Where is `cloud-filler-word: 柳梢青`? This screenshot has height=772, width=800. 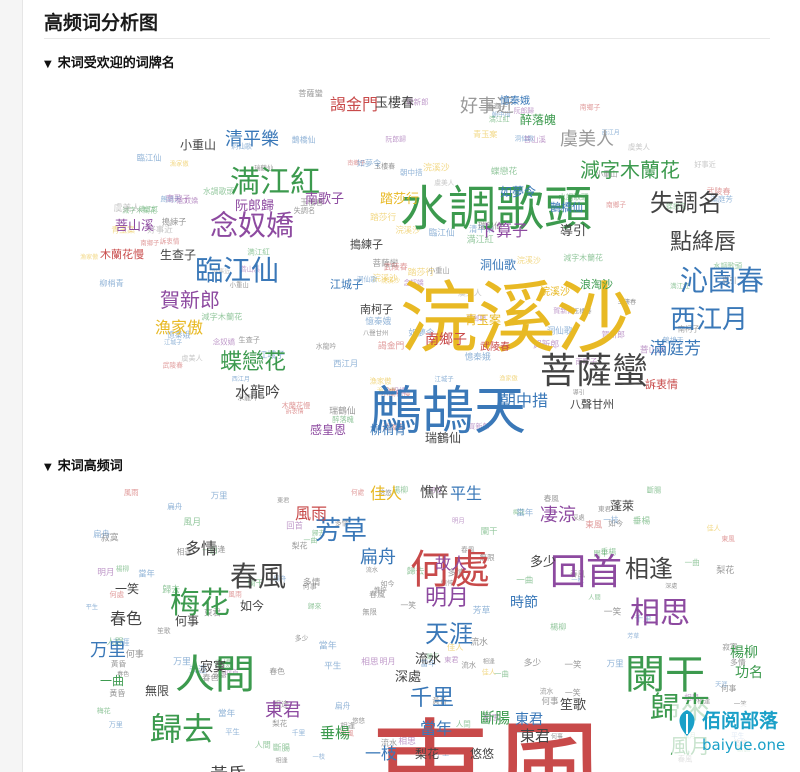
cloud-filler-word: 柳梢青 is located at coordinates (111, 283).